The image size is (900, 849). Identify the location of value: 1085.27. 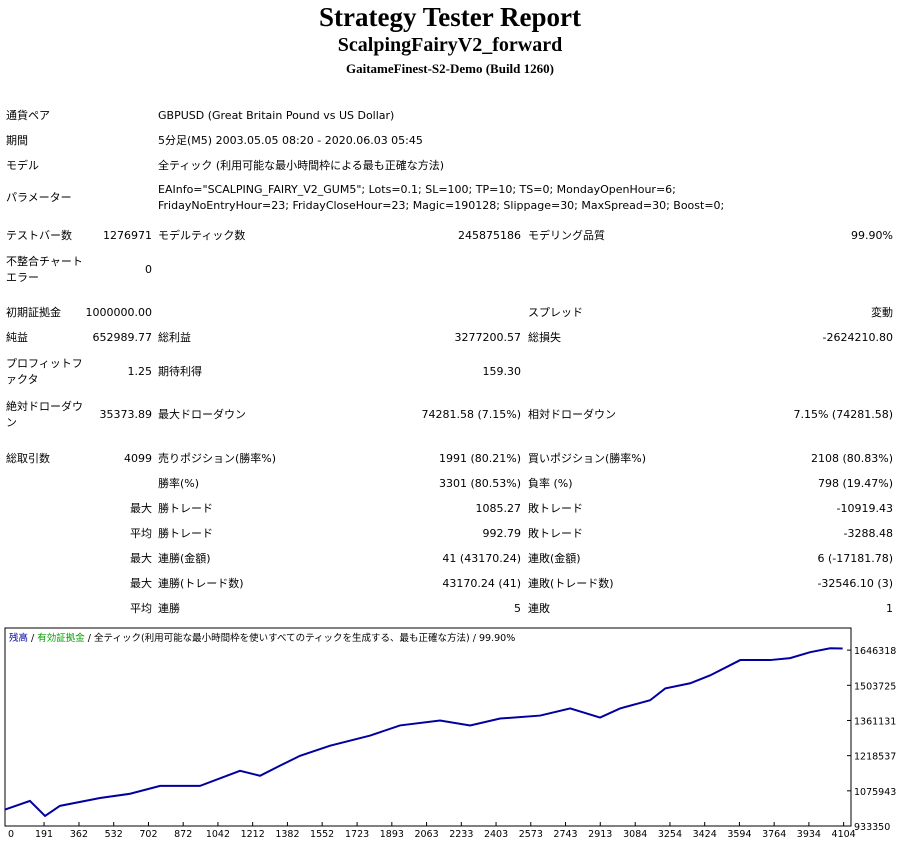
(498, 508).